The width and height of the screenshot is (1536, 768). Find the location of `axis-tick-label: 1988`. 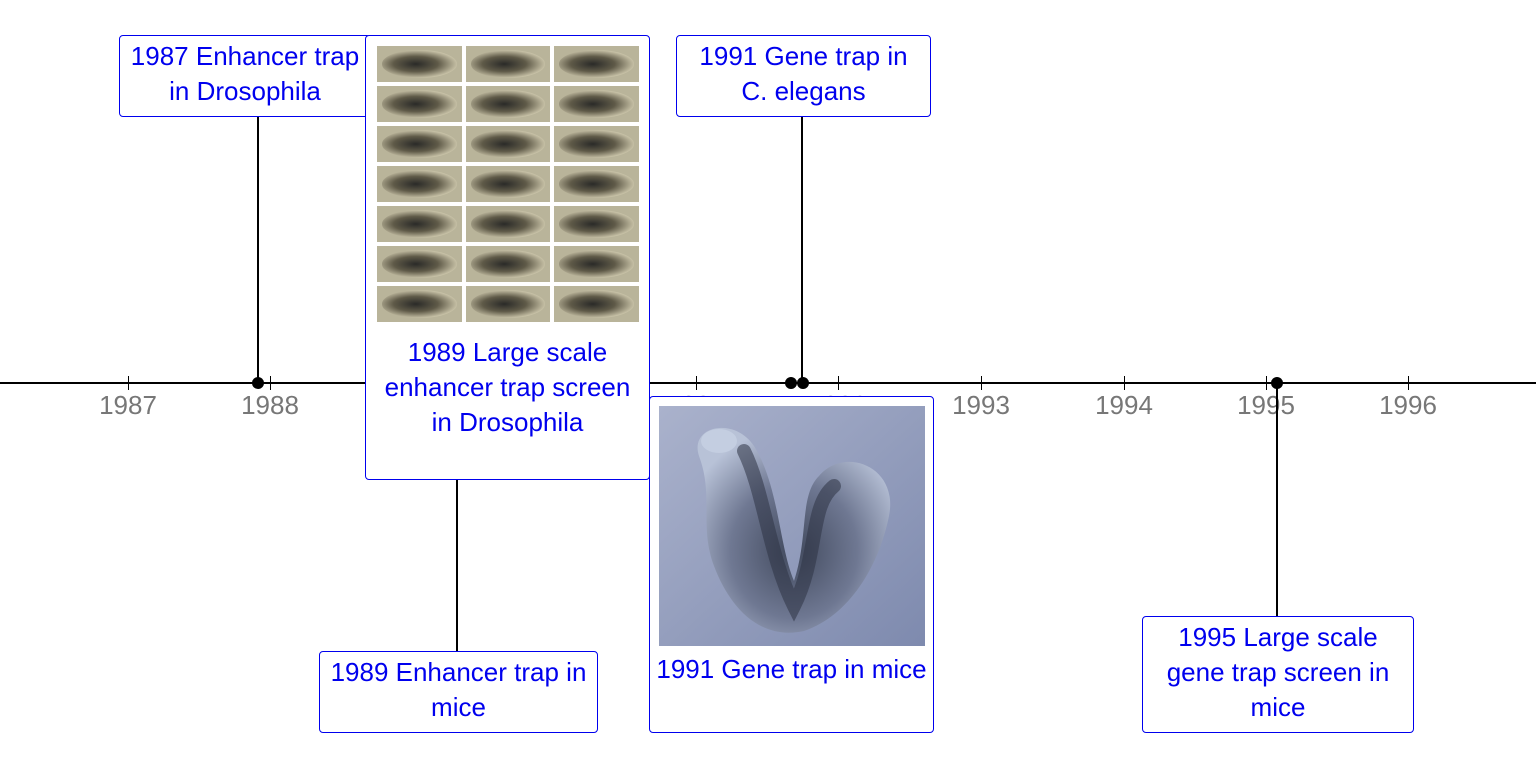

axis-tick-label: 1988 is located at coordinates (270, 405).